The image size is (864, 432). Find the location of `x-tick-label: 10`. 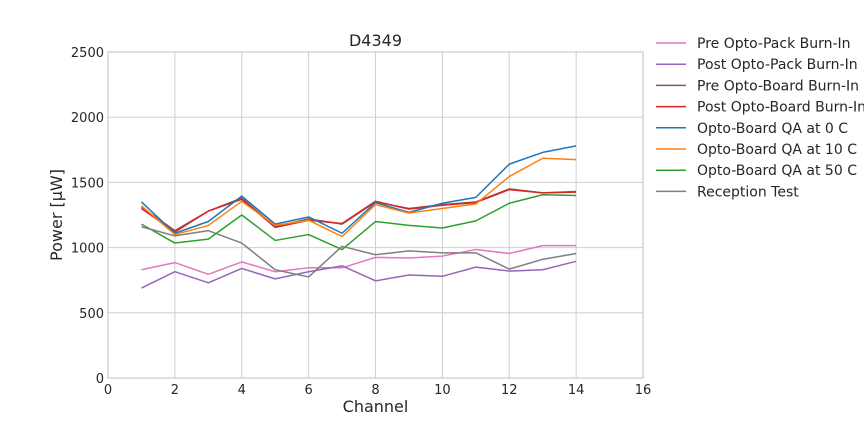

x-tick-label: 10 is located at coordinates (442, 390).